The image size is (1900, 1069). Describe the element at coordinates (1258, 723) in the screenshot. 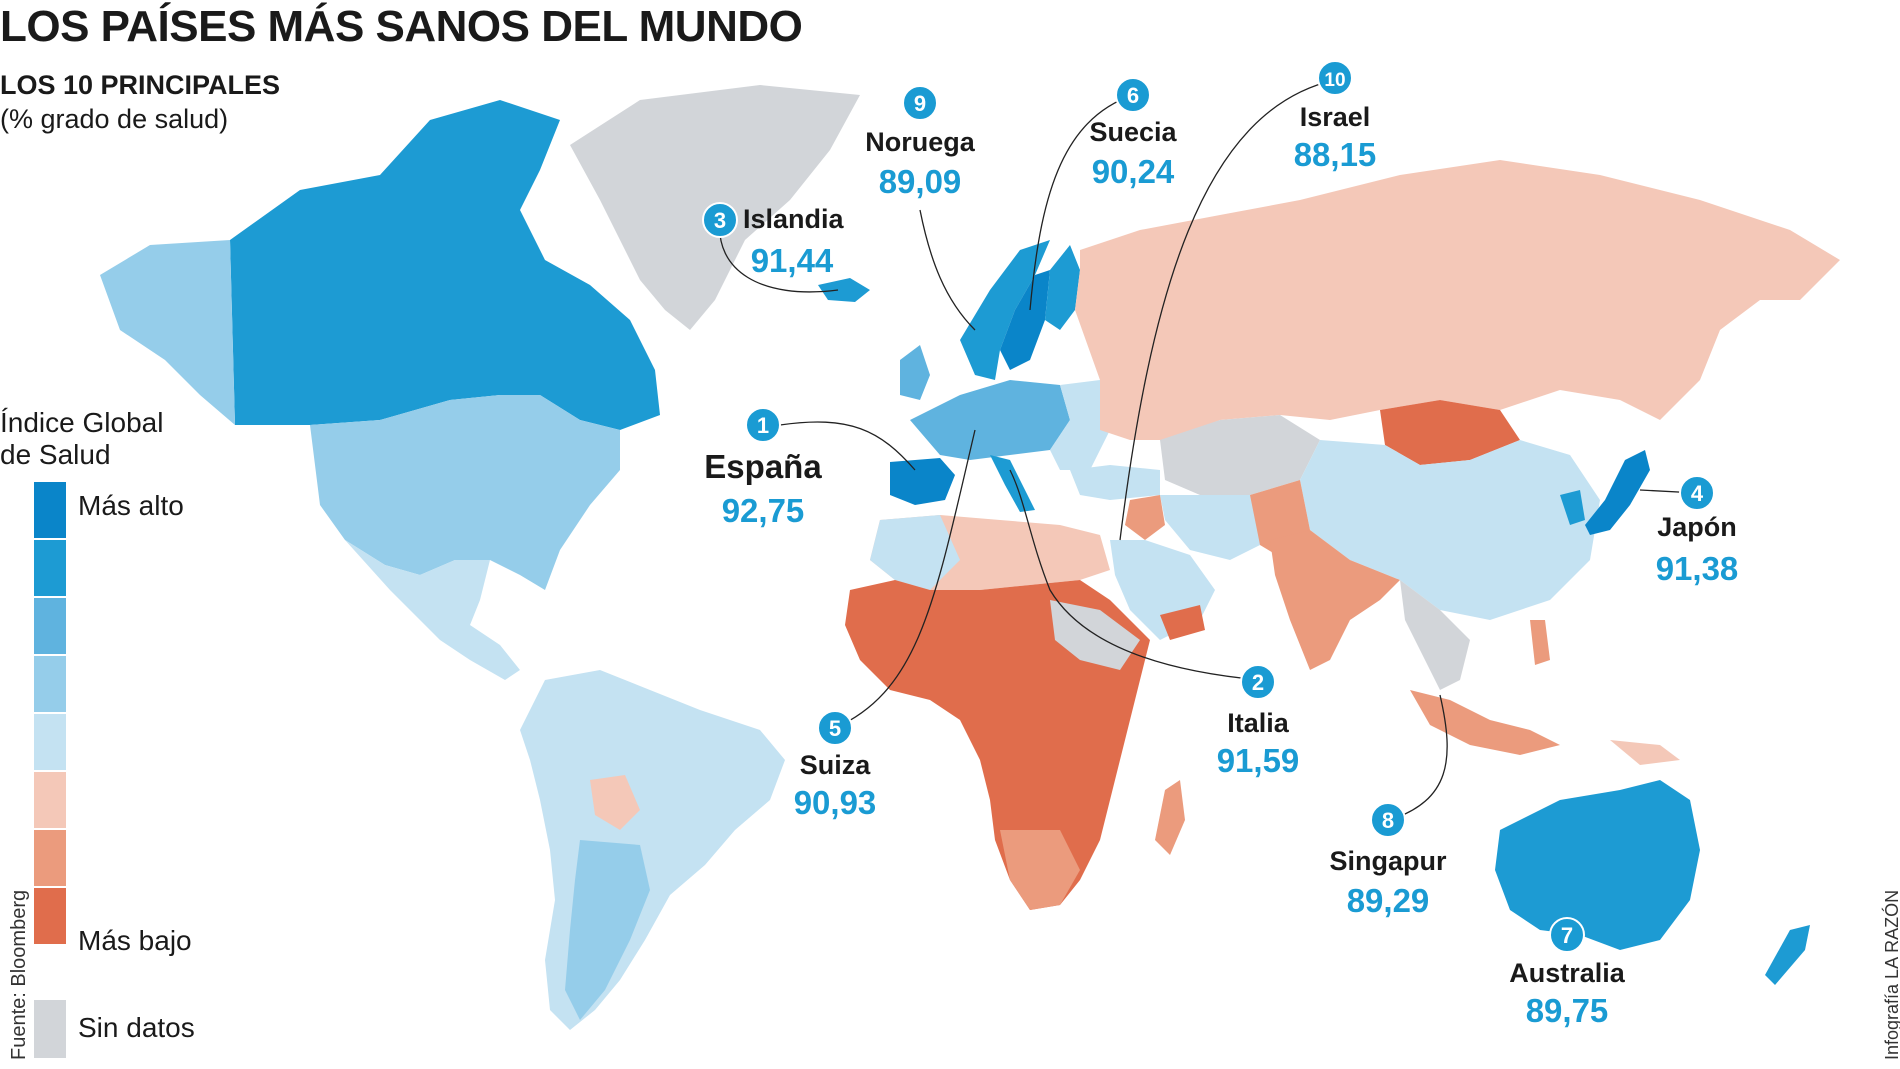

I see `country-name-italy: Italia` at that location.